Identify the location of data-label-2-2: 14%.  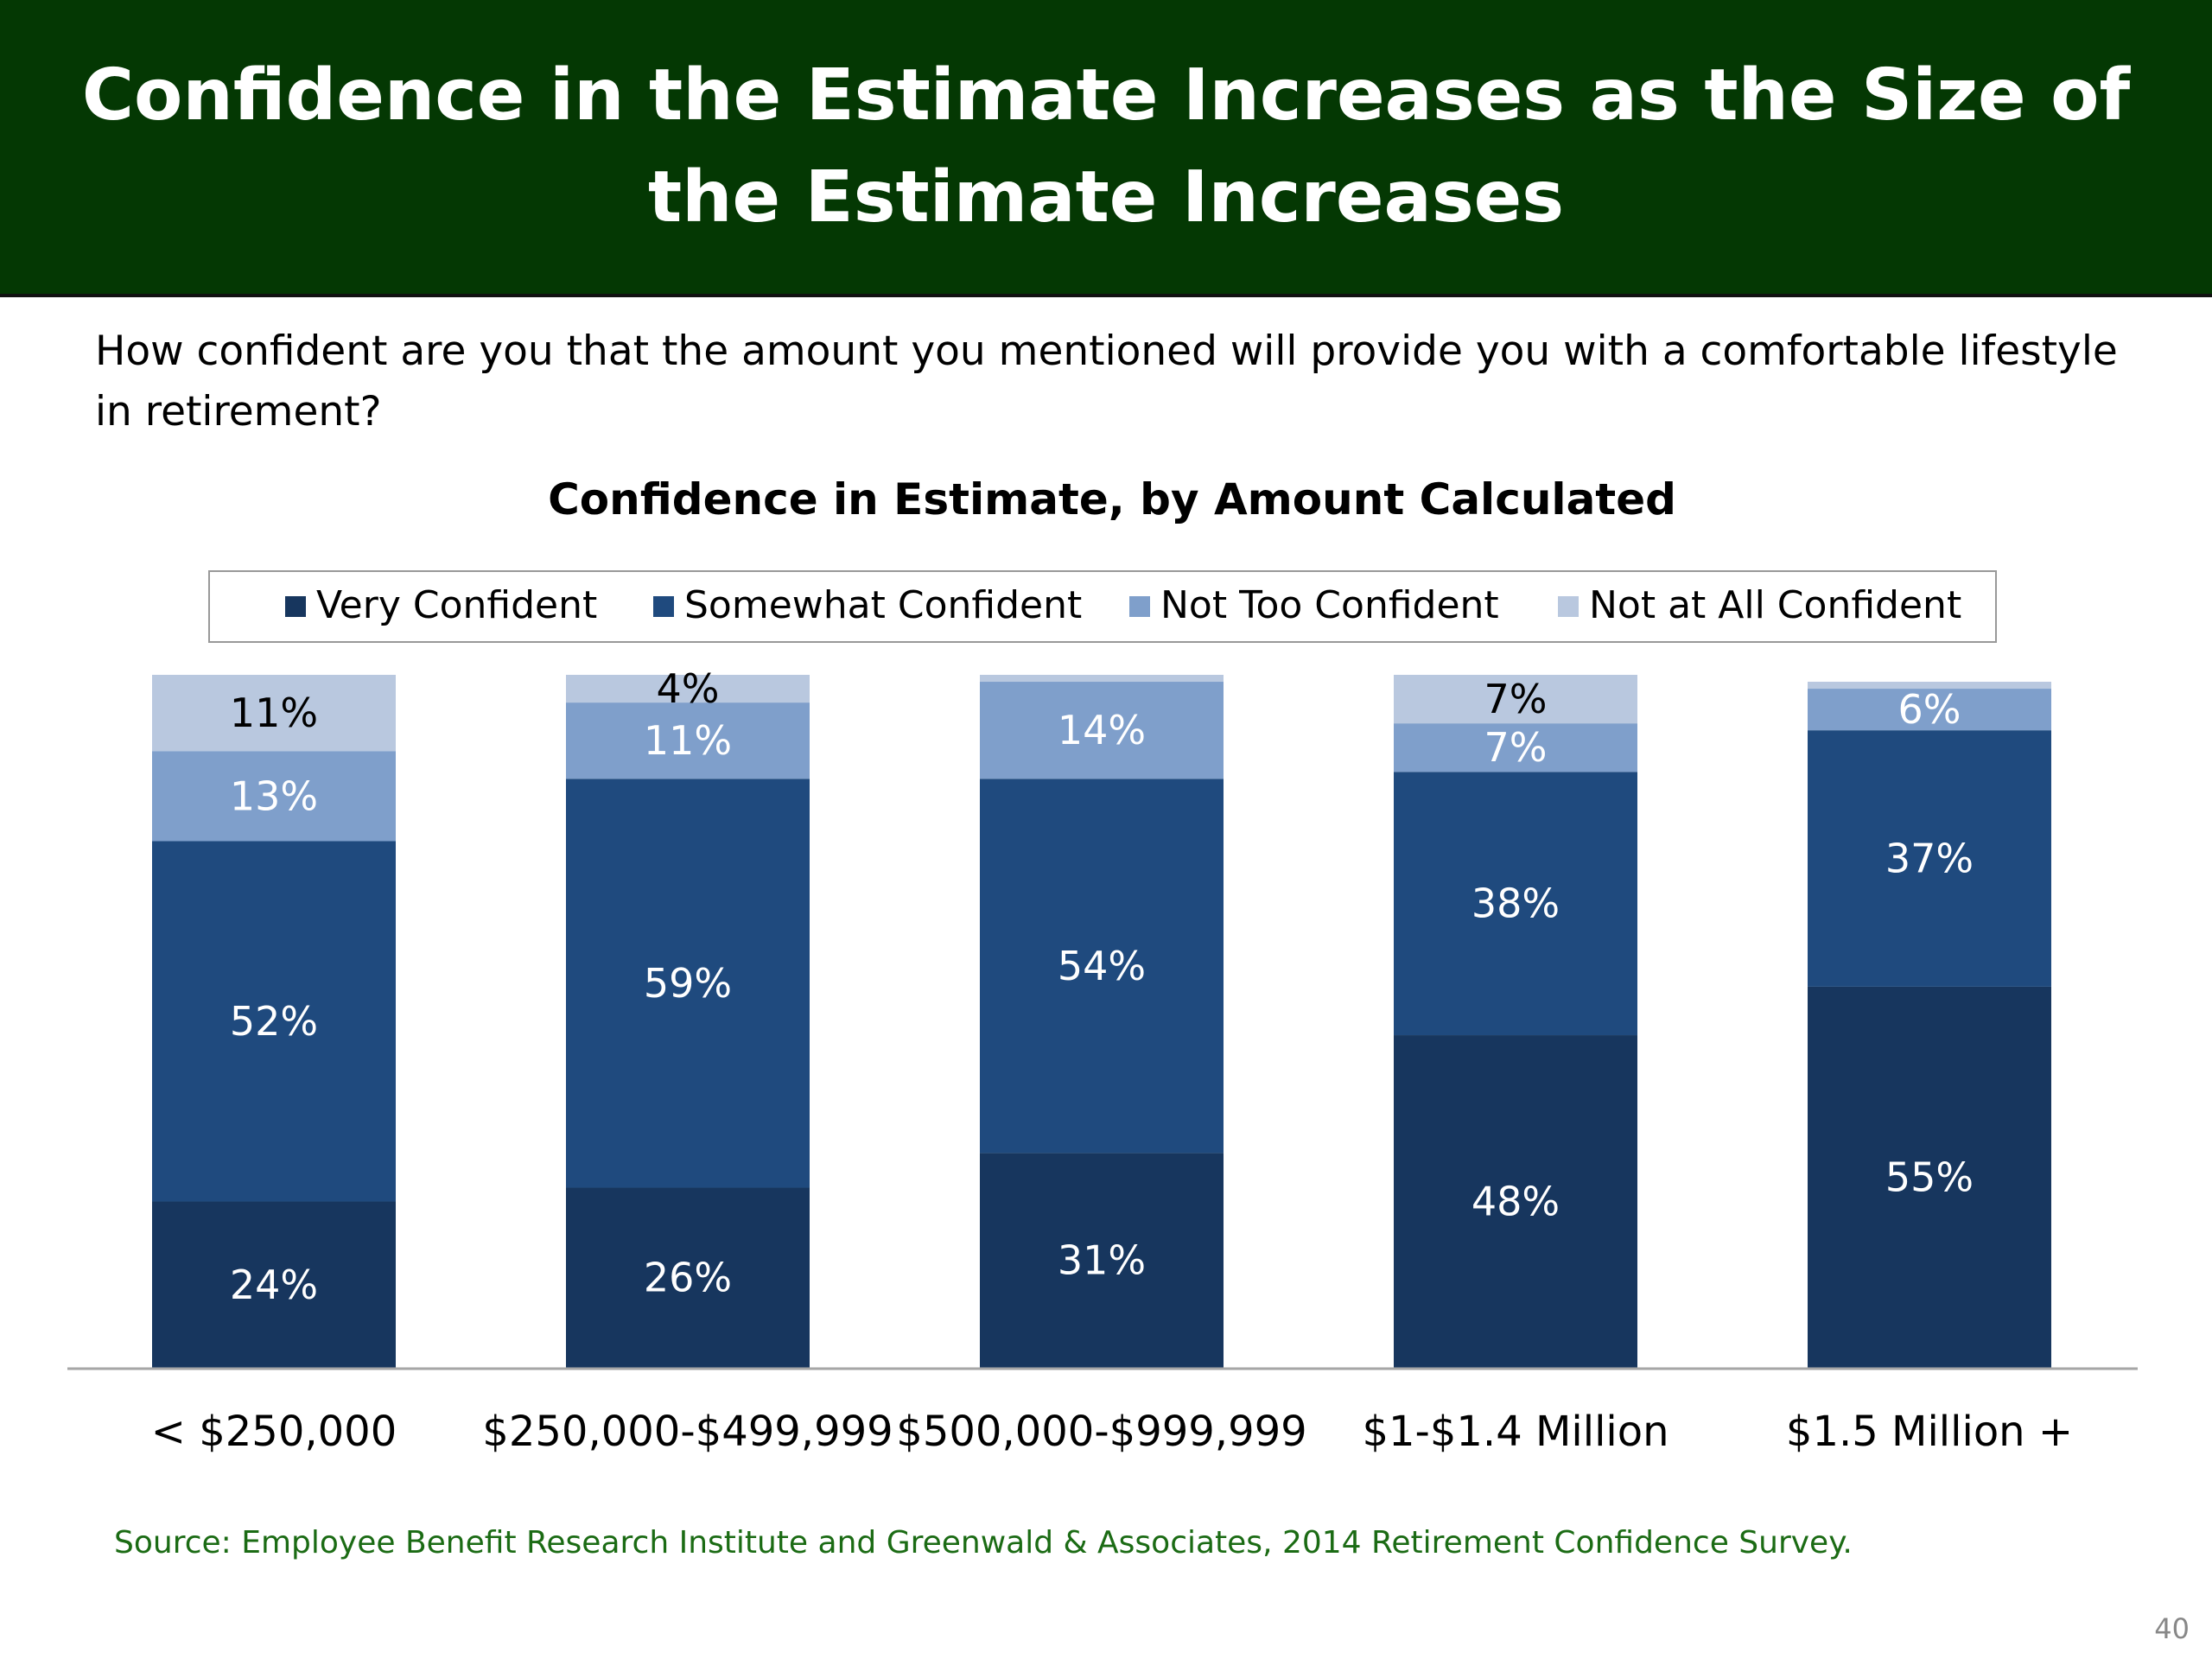
(1102, 730).